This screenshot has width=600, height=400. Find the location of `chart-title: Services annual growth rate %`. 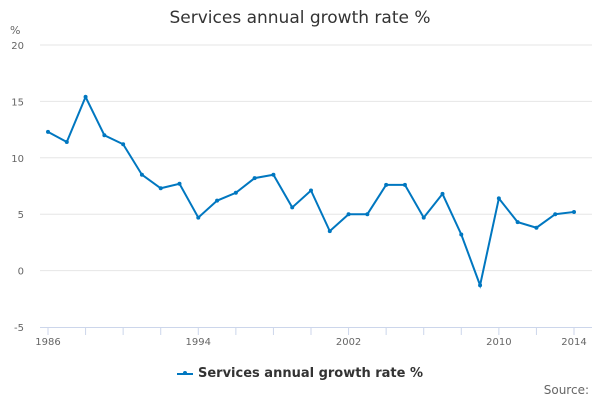

chart-title: Services annual growth rate % is located at coordinates (300, 18).